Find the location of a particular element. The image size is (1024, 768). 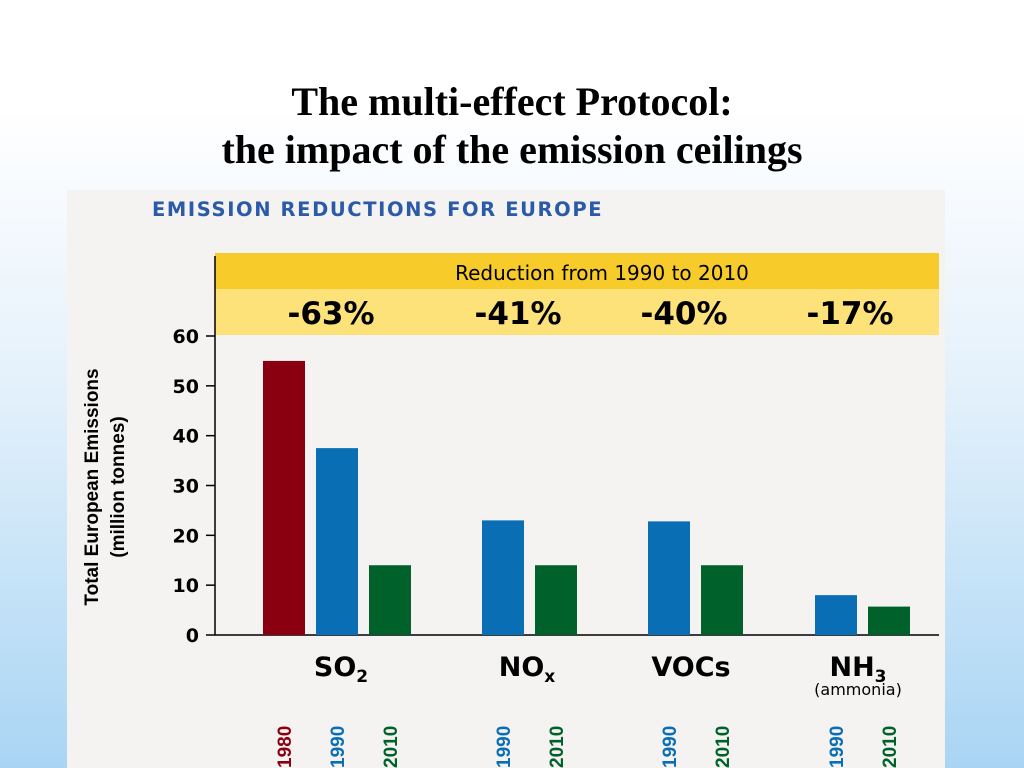

chart-title: EMISSION REDUCTIONS FOR EUROPE is located at coordinates (377, 209).